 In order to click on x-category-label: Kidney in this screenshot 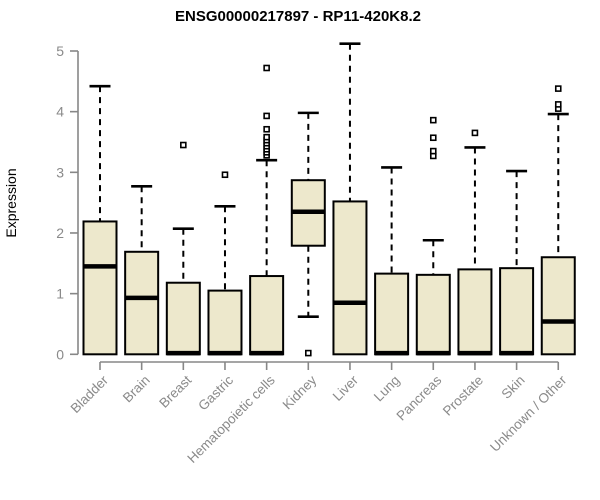, I will do `click(300, 392)`.